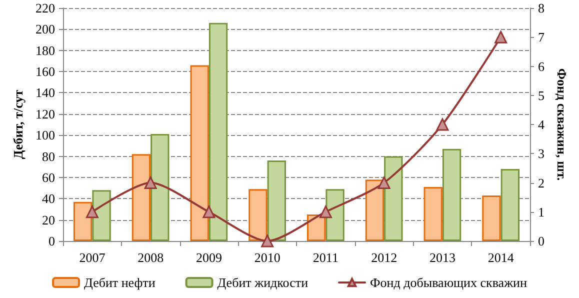 The height and width of the screenshot is (298, 579). I want to click on y2-tick-label: 7, so click(541, 37).